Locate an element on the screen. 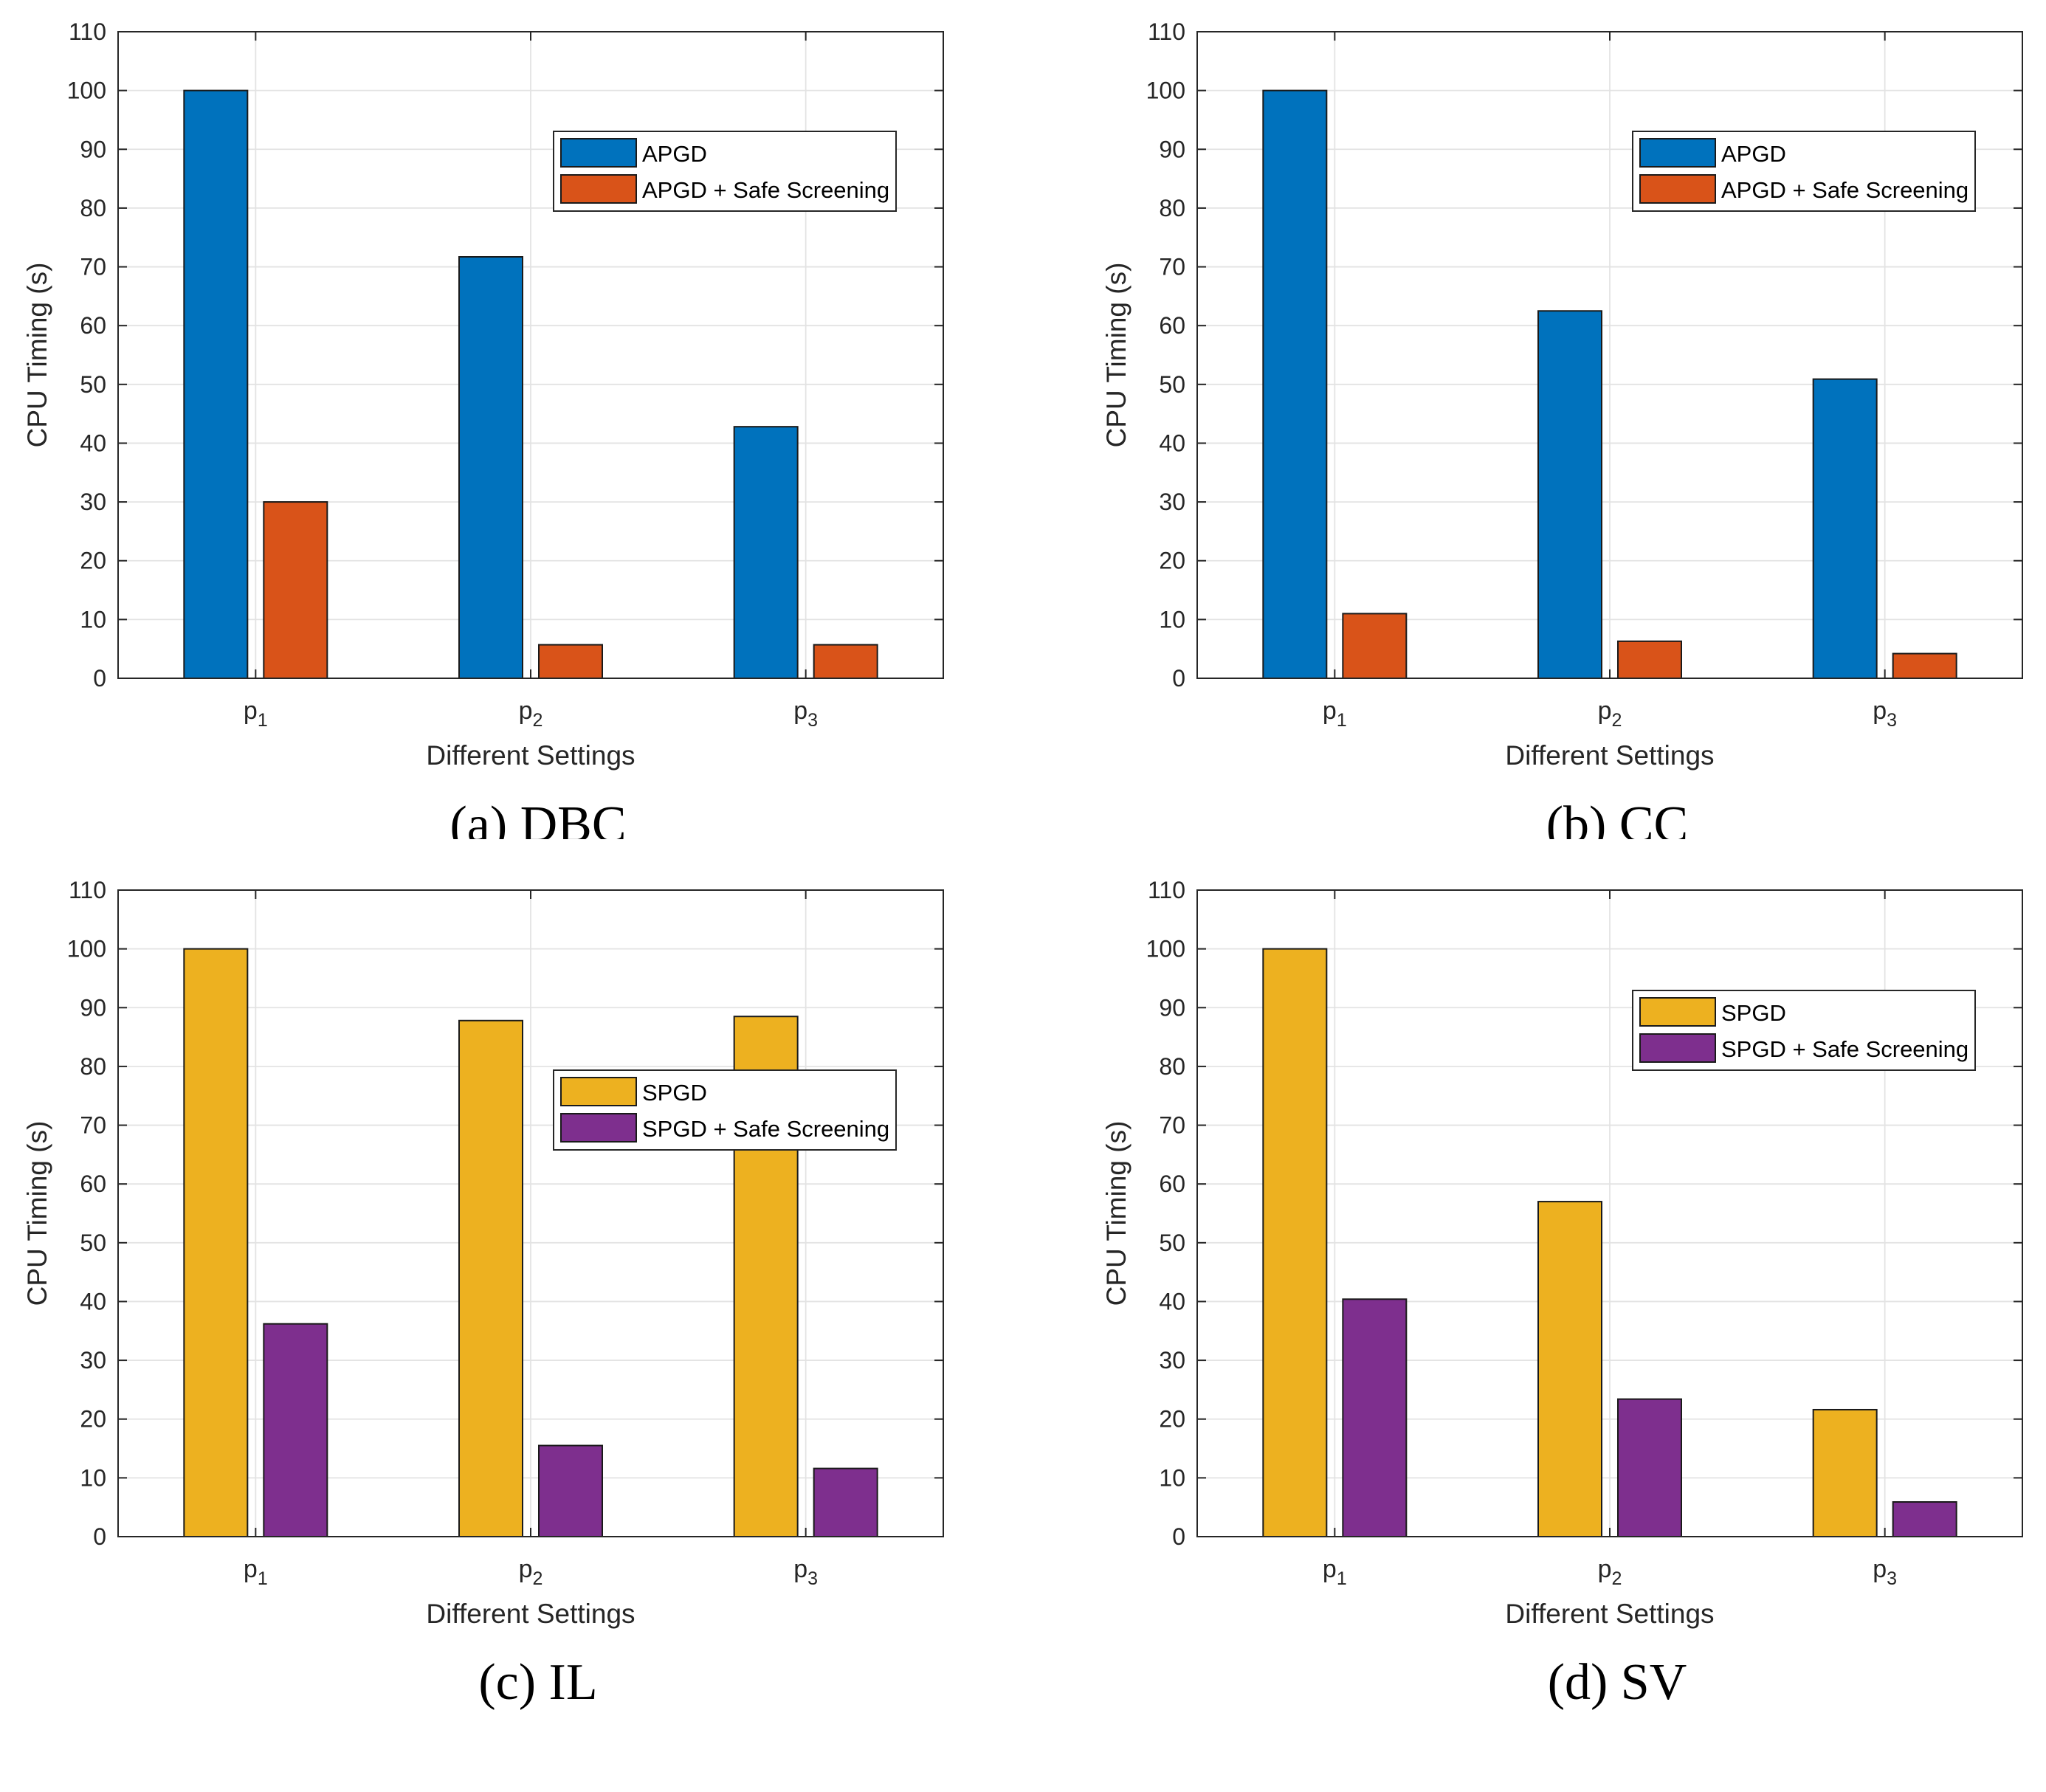  bar-spgd-safe-screening-p2 is located at coordinates (570, 1490).